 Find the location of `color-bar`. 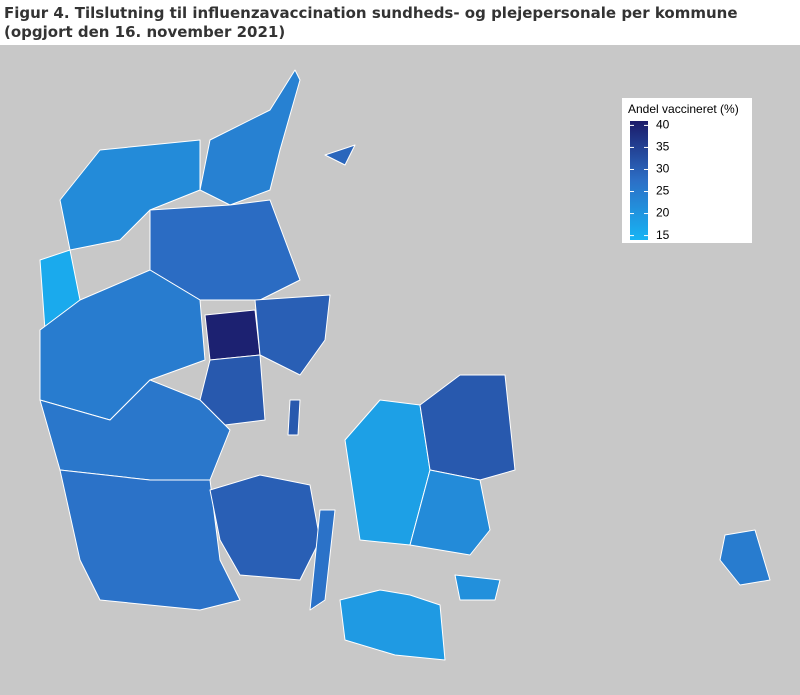

color-bar is located at coordinates (639, 180).